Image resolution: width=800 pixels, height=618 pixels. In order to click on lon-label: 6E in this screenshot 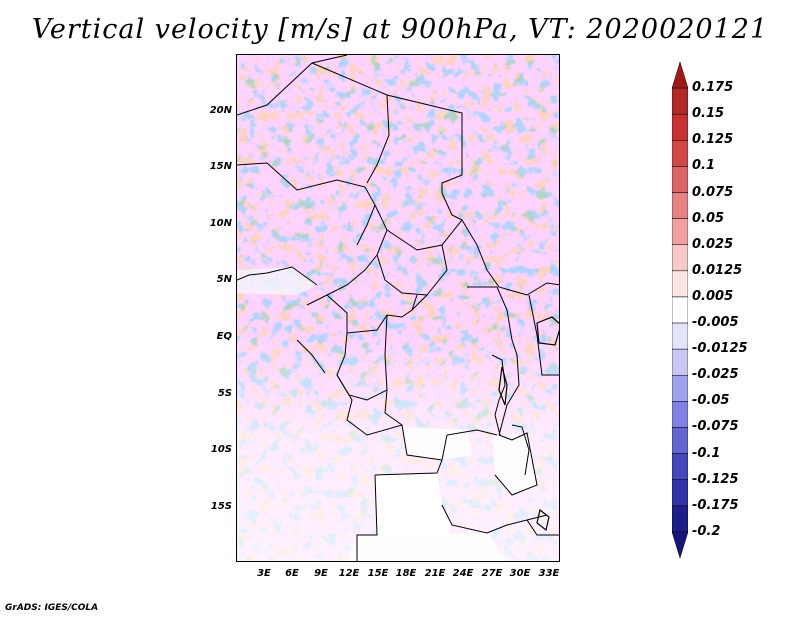, I will do `click(292, 573)`.